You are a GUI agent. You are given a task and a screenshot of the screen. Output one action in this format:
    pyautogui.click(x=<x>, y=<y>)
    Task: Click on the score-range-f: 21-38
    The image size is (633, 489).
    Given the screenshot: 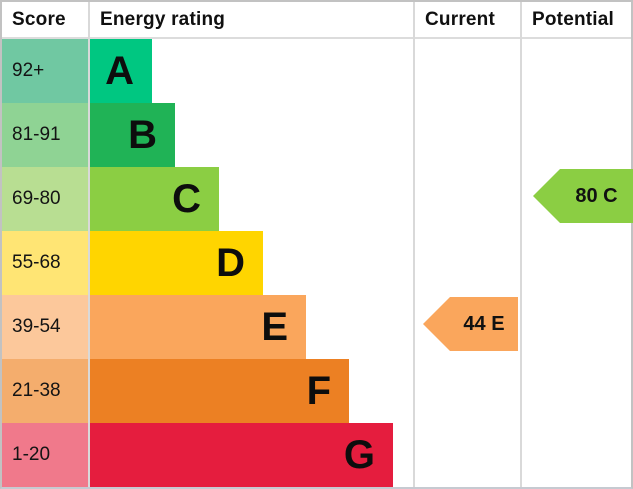 What is the action you would take?
    pyautogui.click(x=45, y=391)
    